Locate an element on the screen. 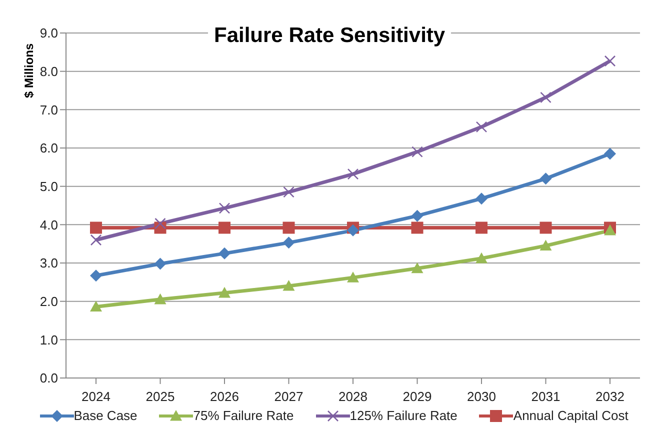 The image size is (653, 437). legend-label: Base Case is located at coordinates (106, 415).